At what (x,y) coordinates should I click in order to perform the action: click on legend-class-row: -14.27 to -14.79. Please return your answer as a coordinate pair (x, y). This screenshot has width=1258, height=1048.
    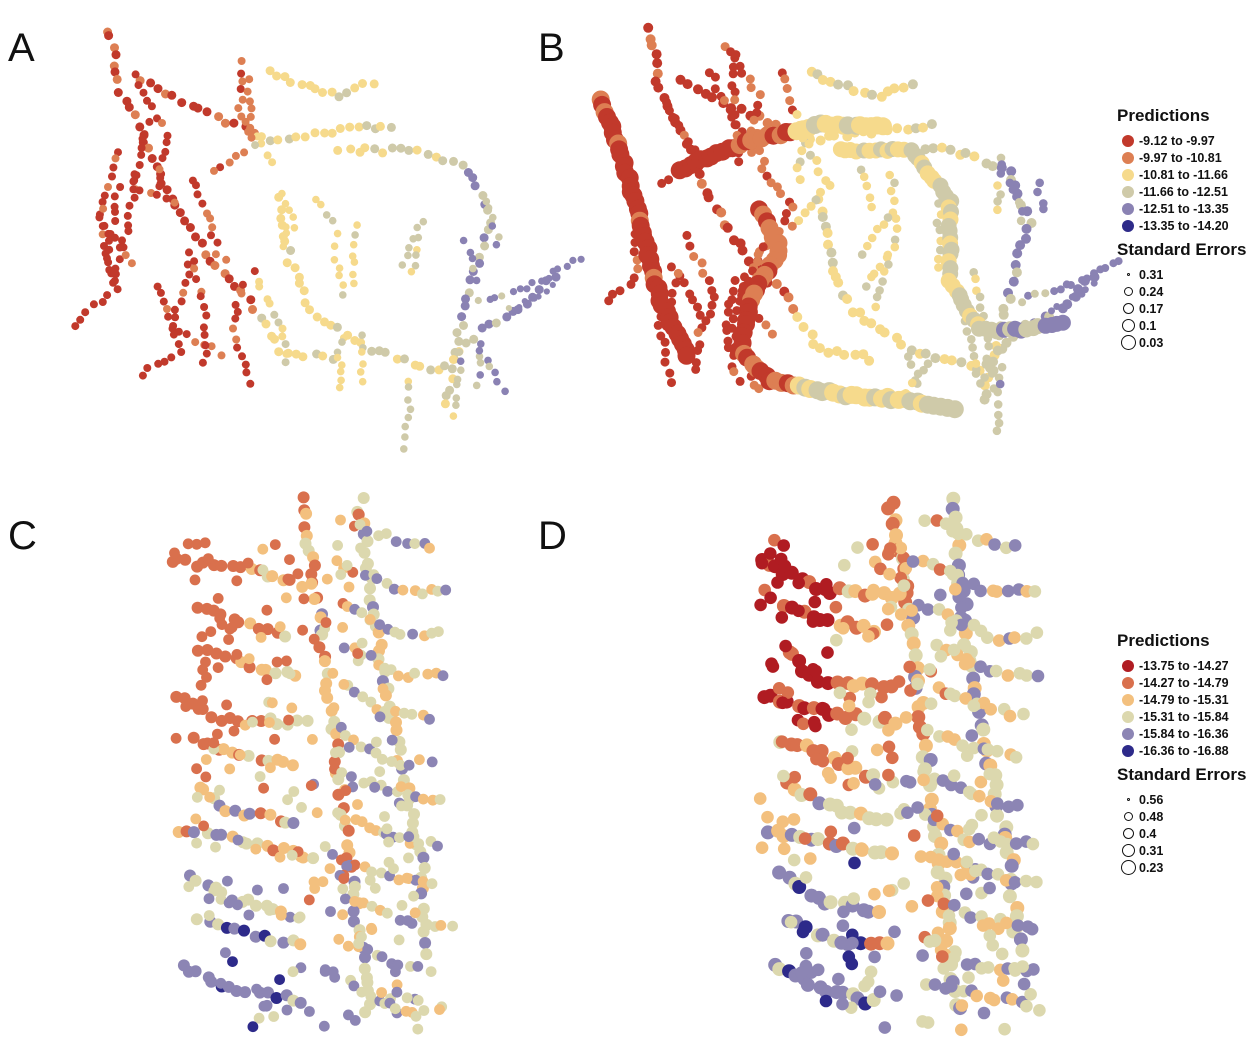
    Looking at the image, I should click on (1181, 682).